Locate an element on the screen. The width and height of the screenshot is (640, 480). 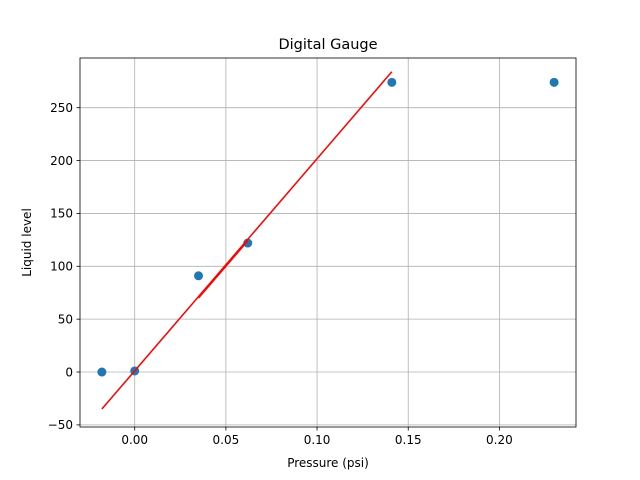
chart-title: Digital Gauge is located at coordinates (327, 45).